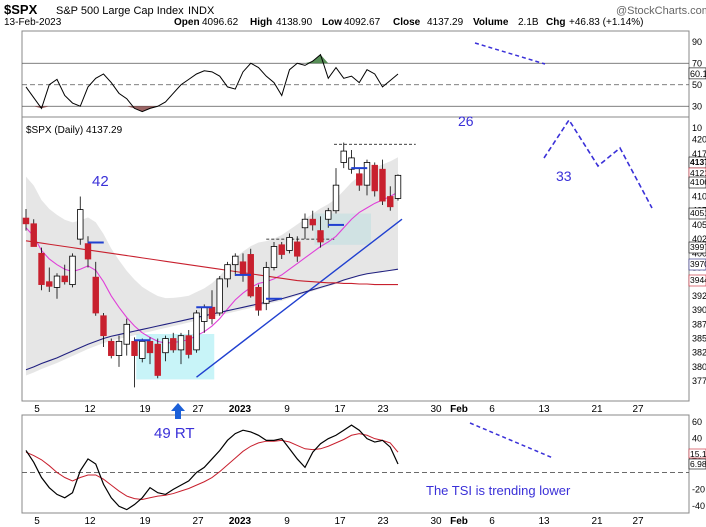  I want to click on date: 13-Feb-2023, so click(33, 22).